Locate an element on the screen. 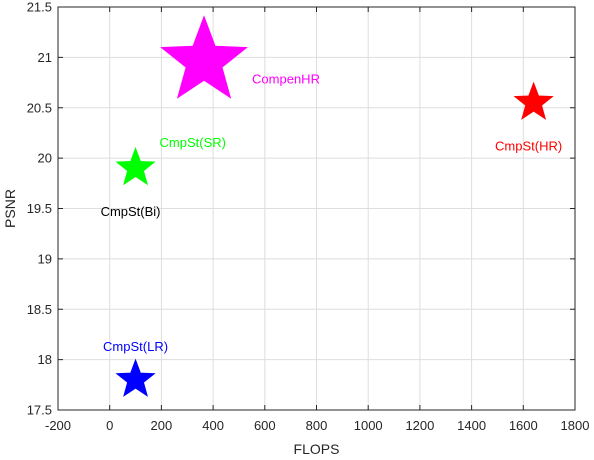  point-label-cmpst-bi: CmpSt(Bi) is located at coordinates (131, 211).